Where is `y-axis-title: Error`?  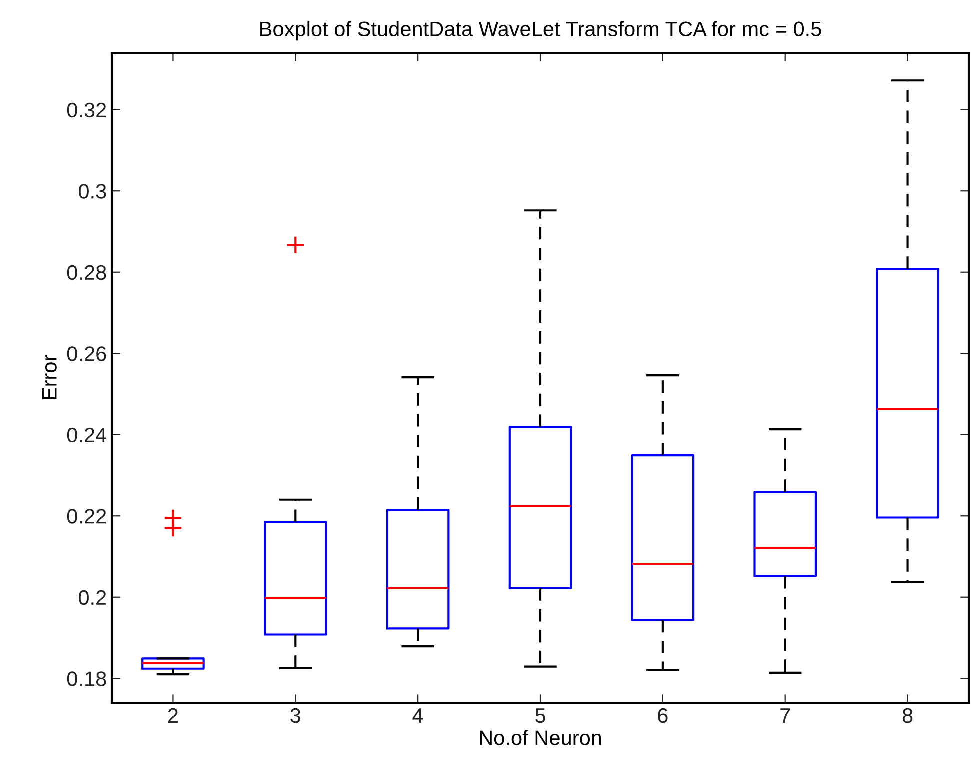
y-axis-title: Error is located at coordinates (49, 377).